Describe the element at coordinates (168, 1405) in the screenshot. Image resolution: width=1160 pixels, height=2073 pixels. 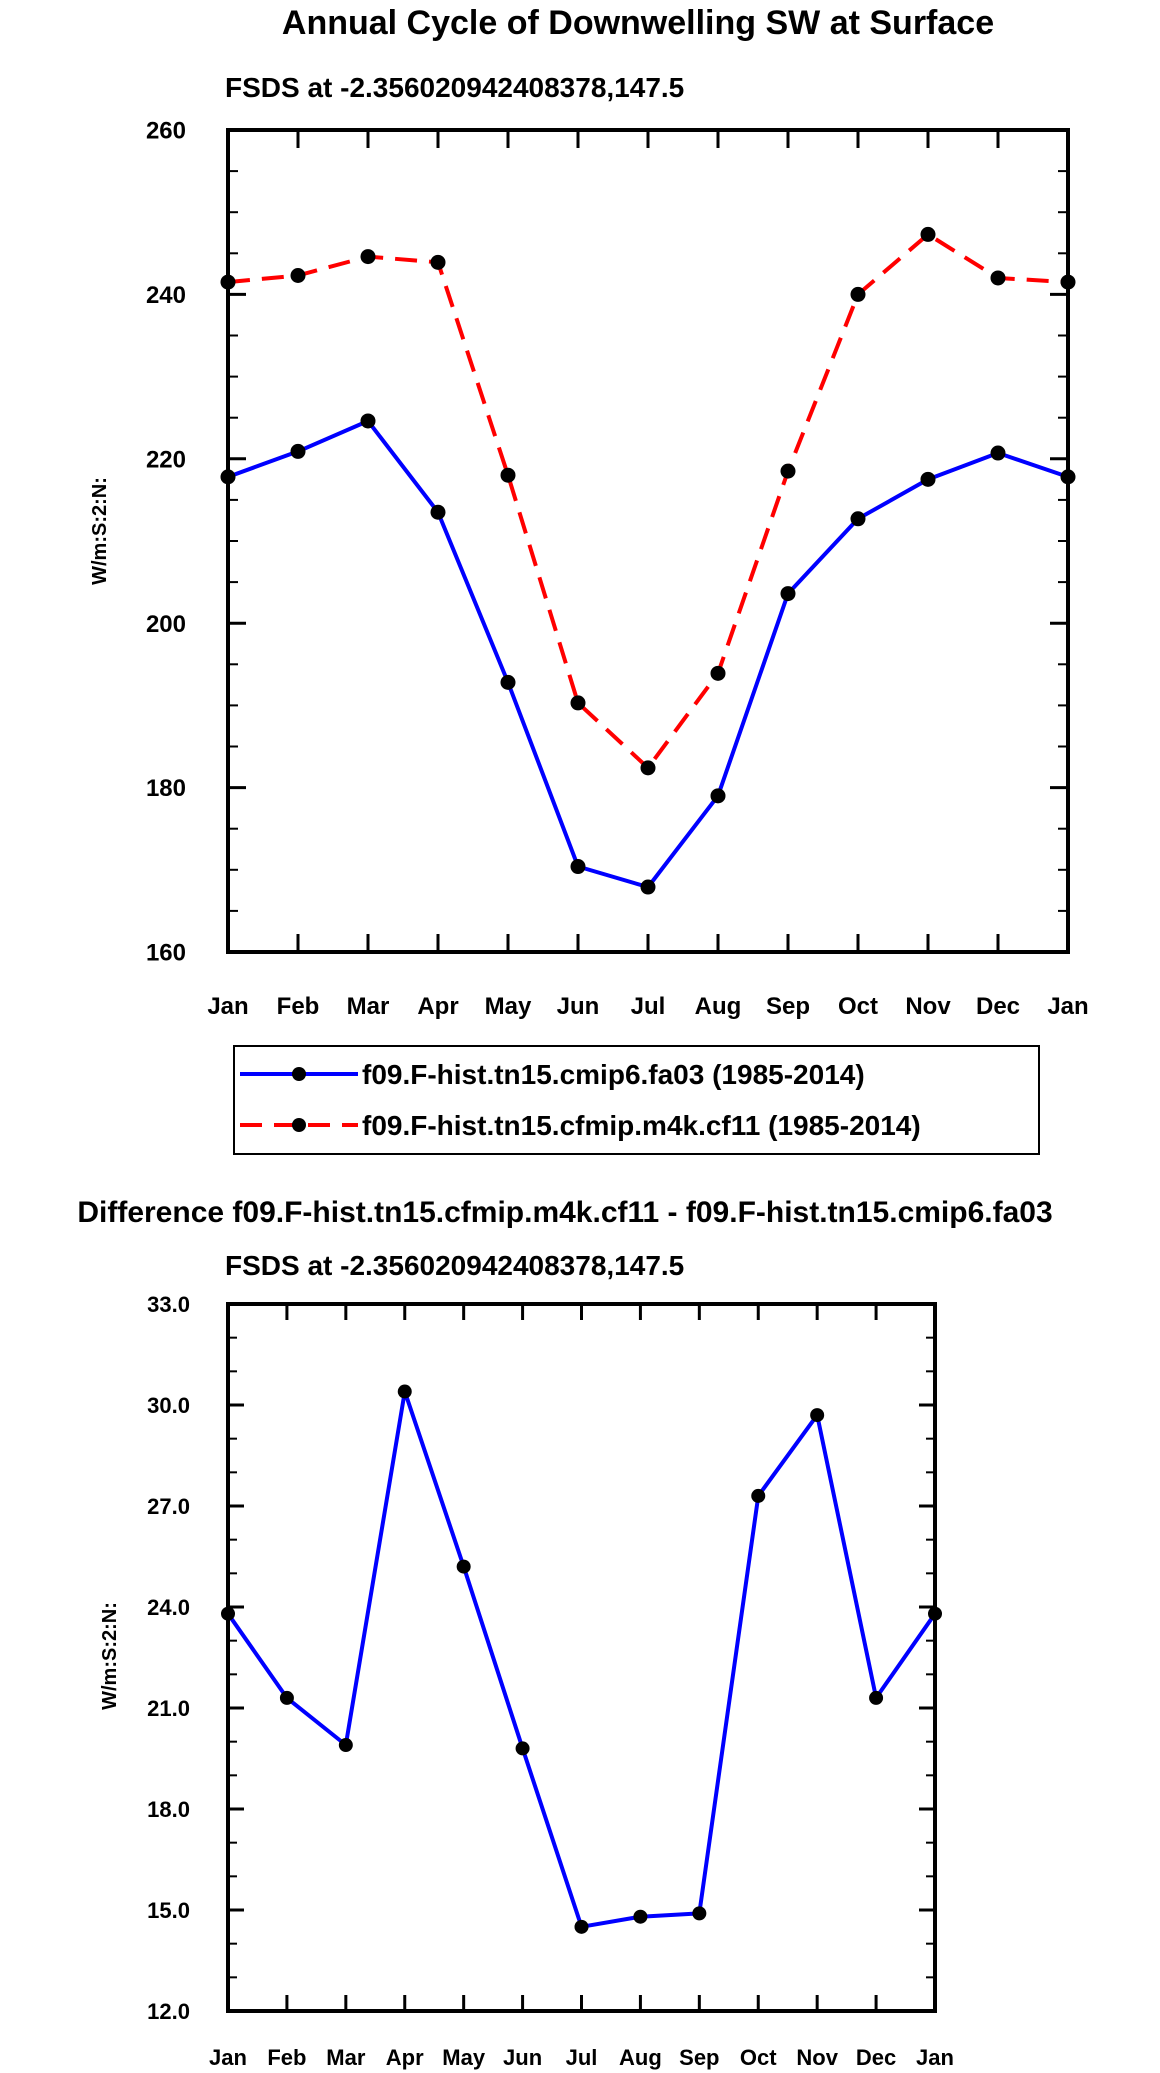
I see `y-tick-label: 30.0` at that location.